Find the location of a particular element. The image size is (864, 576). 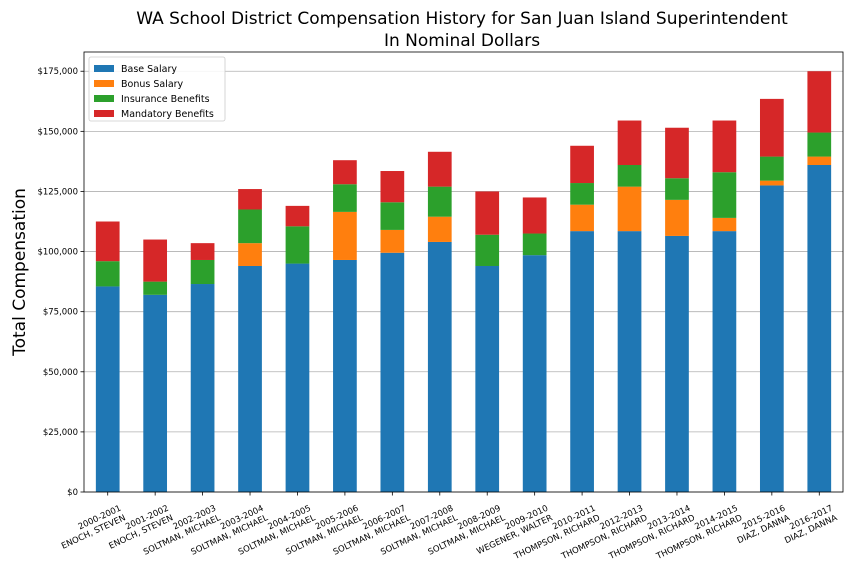

y-axis-label: Total Compensation is located at coordinates (20, 272).